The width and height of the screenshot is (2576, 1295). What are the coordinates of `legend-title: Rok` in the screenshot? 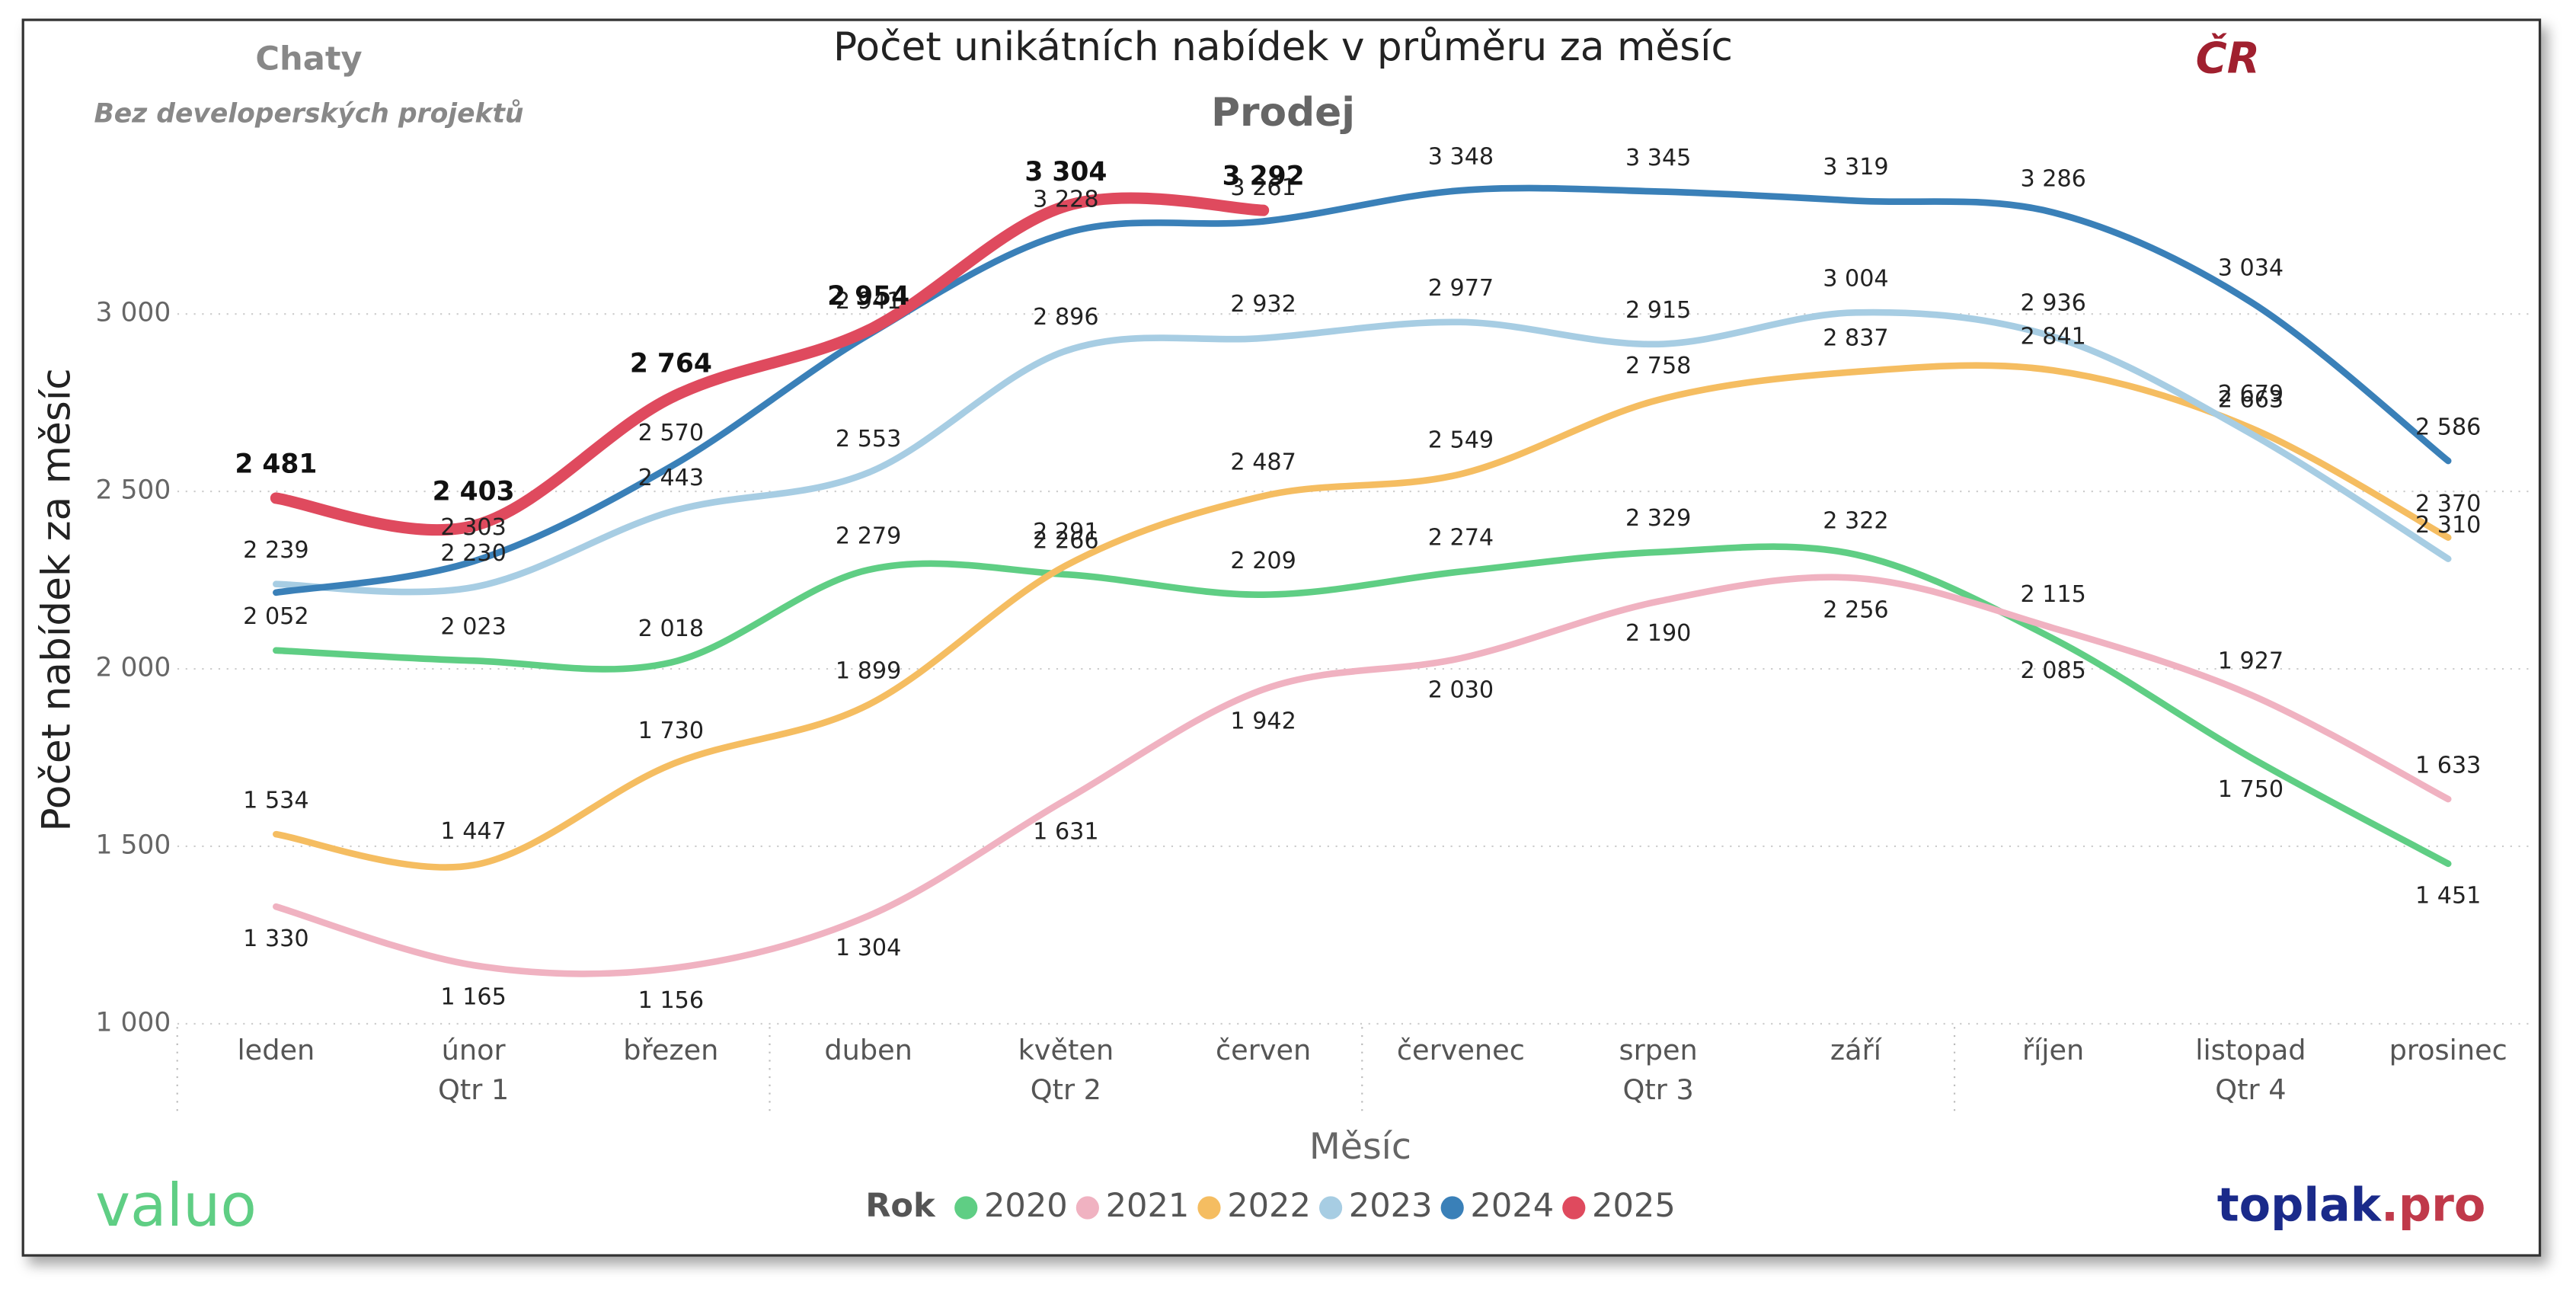 It's located at (900, 1206).